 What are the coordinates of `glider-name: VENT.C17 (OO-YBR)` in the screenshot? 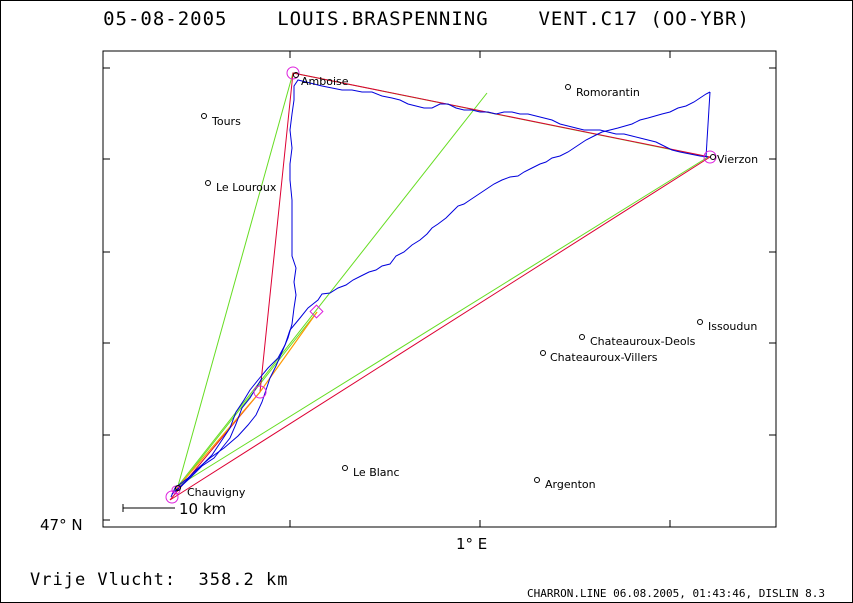 It's located at (644, 19).